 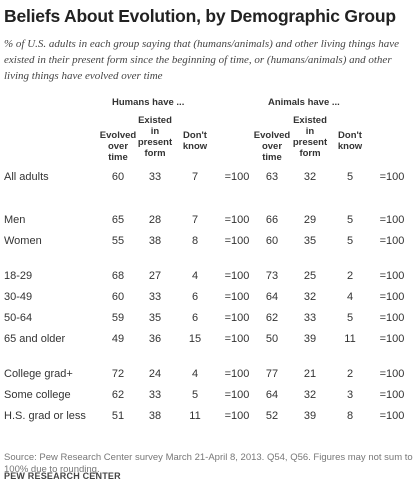 I want to click on table-cell: 65, so click(x=118, y=220).